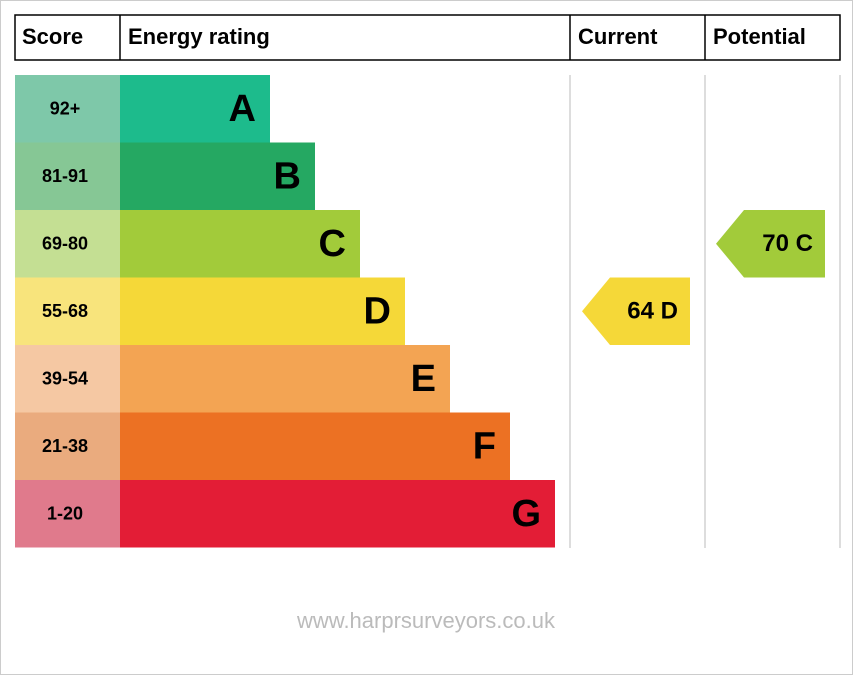  What do you see at coordinates (526, 514) in the screenshot?
I see `rating-letter: G` at bounding box center [526, 514].